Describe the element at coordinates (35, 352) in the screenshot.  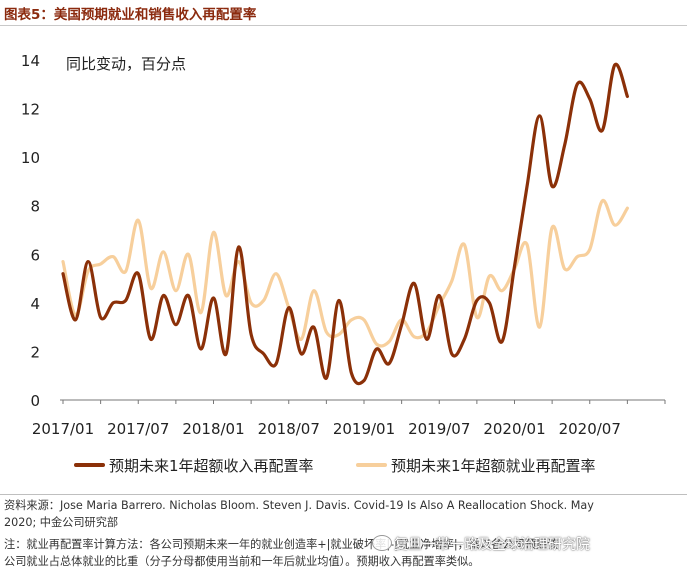
I see `y-tick-label: 2` at that location.